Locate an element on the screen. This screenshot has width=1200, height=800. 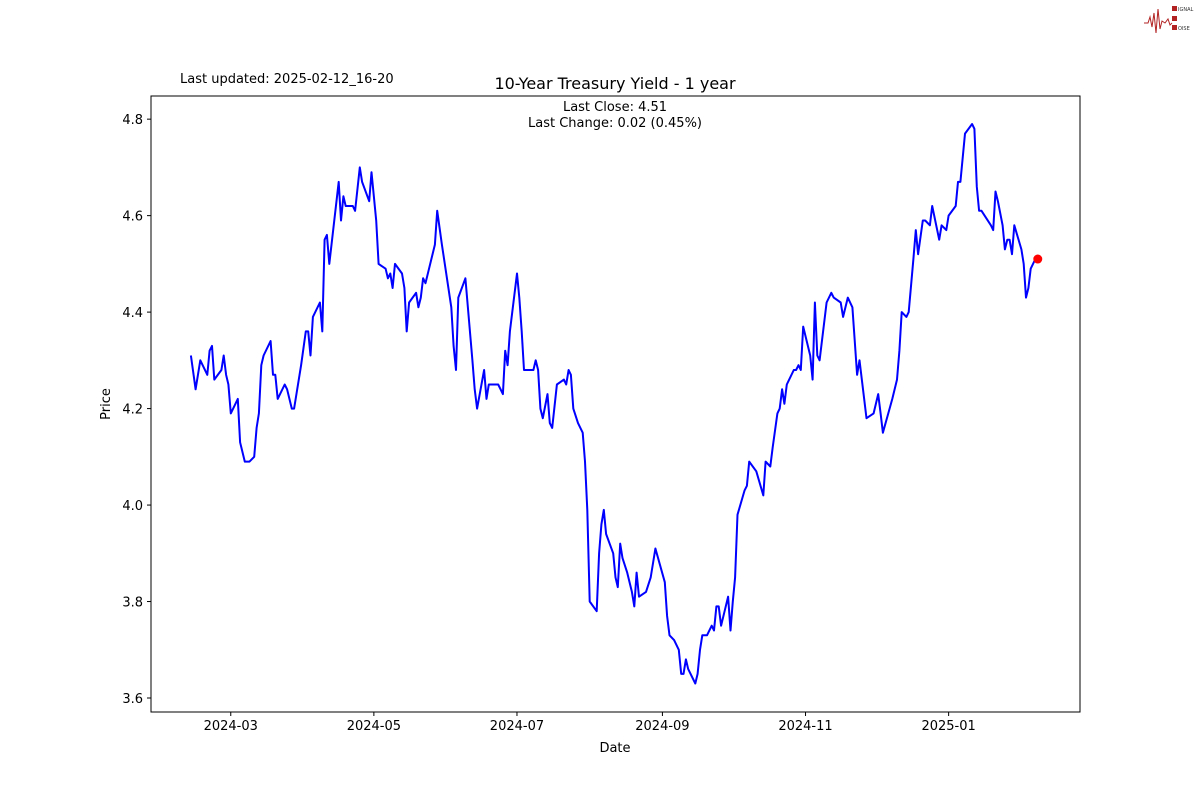
svg-text: IGNAL is located at coordinates (1186, 10).